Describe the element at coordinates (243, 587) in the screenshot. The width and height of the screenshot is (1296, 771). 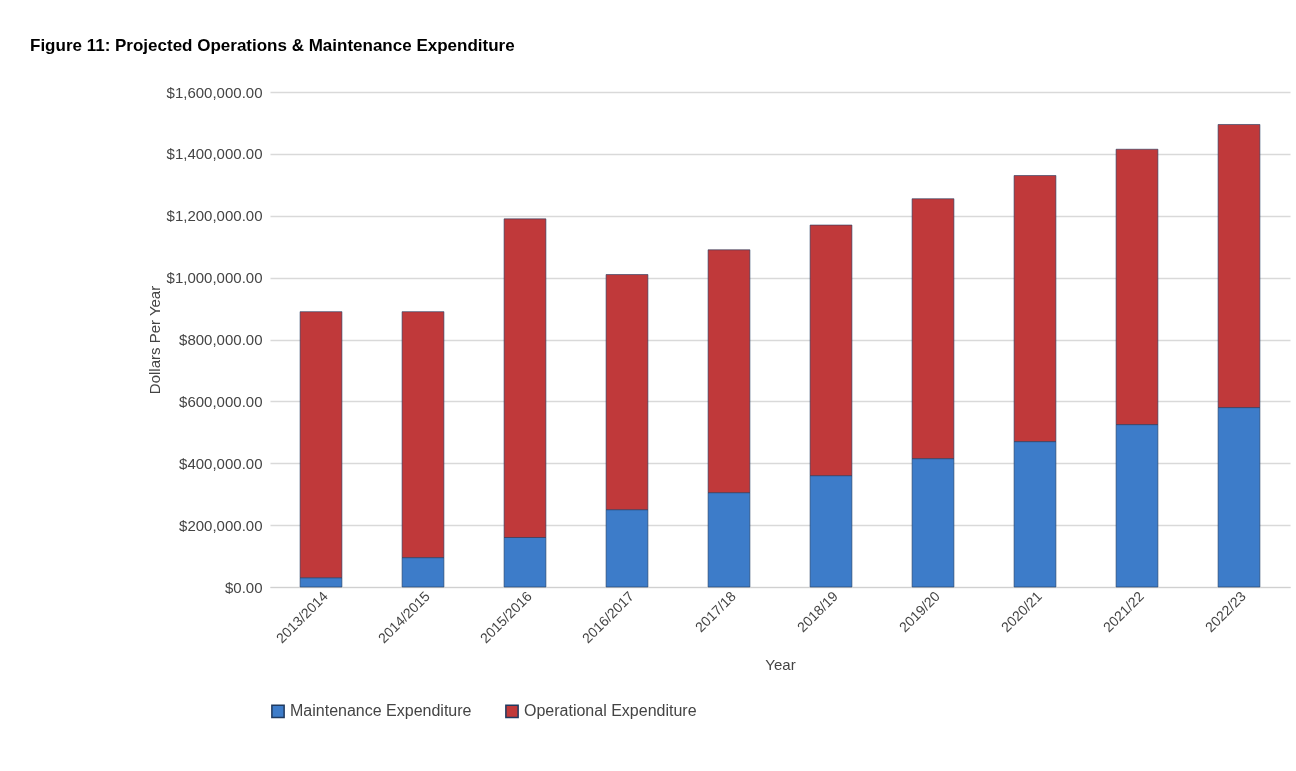
I see `y-tick-label: $0.00` at that location.